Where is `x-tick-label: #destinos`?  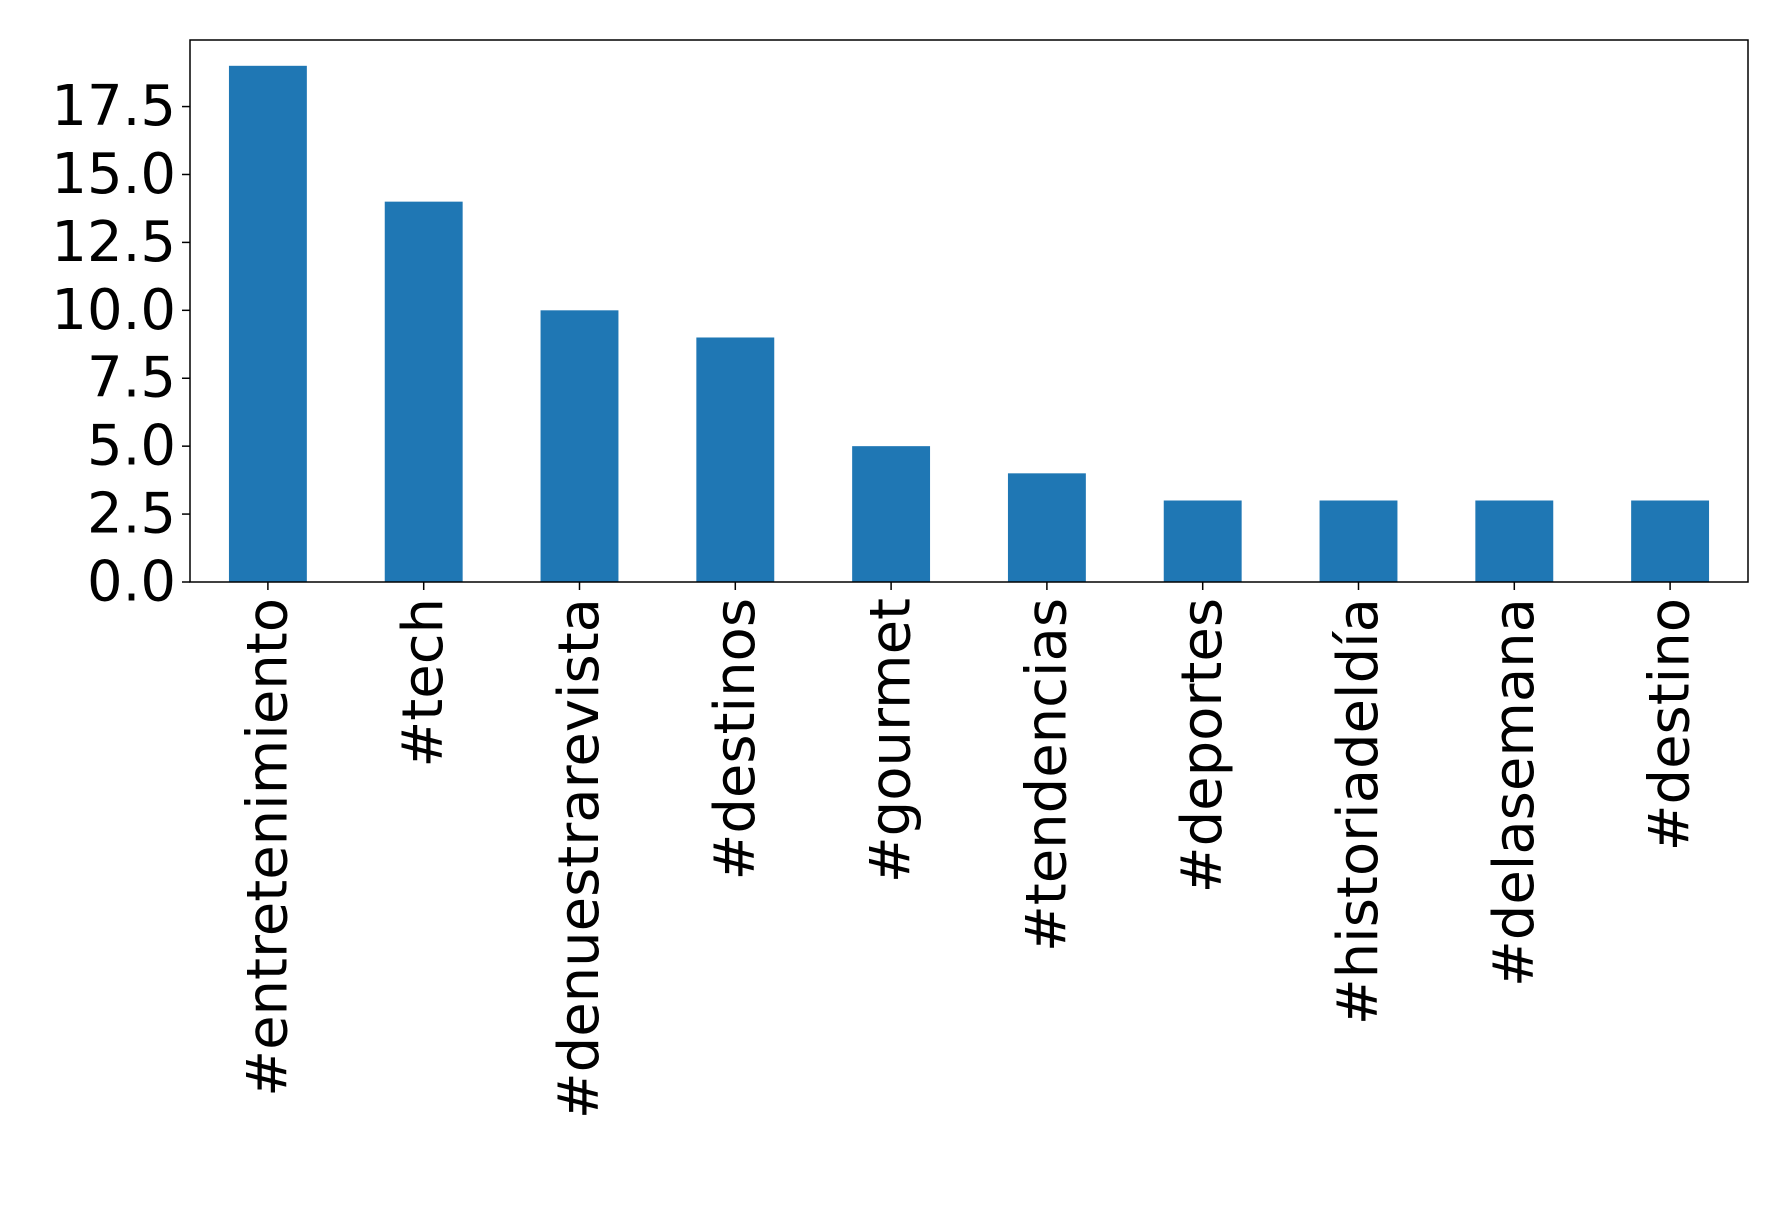
x-tick-label: #destinos is located at coordinates (735, 739).